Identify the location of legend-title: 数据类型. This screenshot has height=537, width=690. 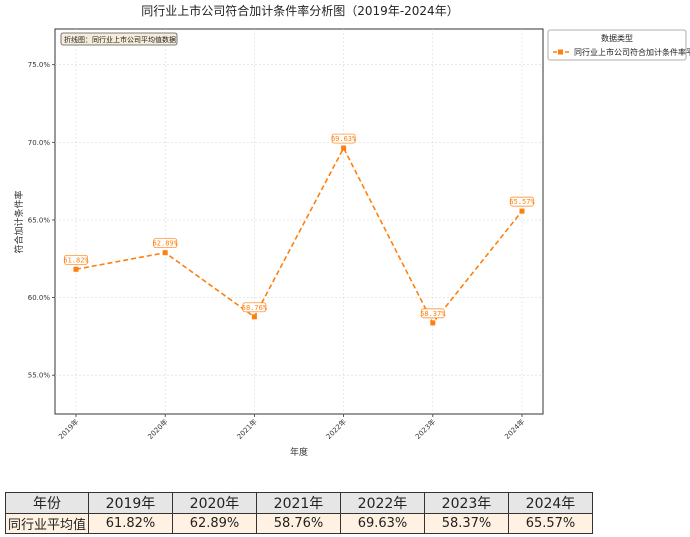
(617, 38).